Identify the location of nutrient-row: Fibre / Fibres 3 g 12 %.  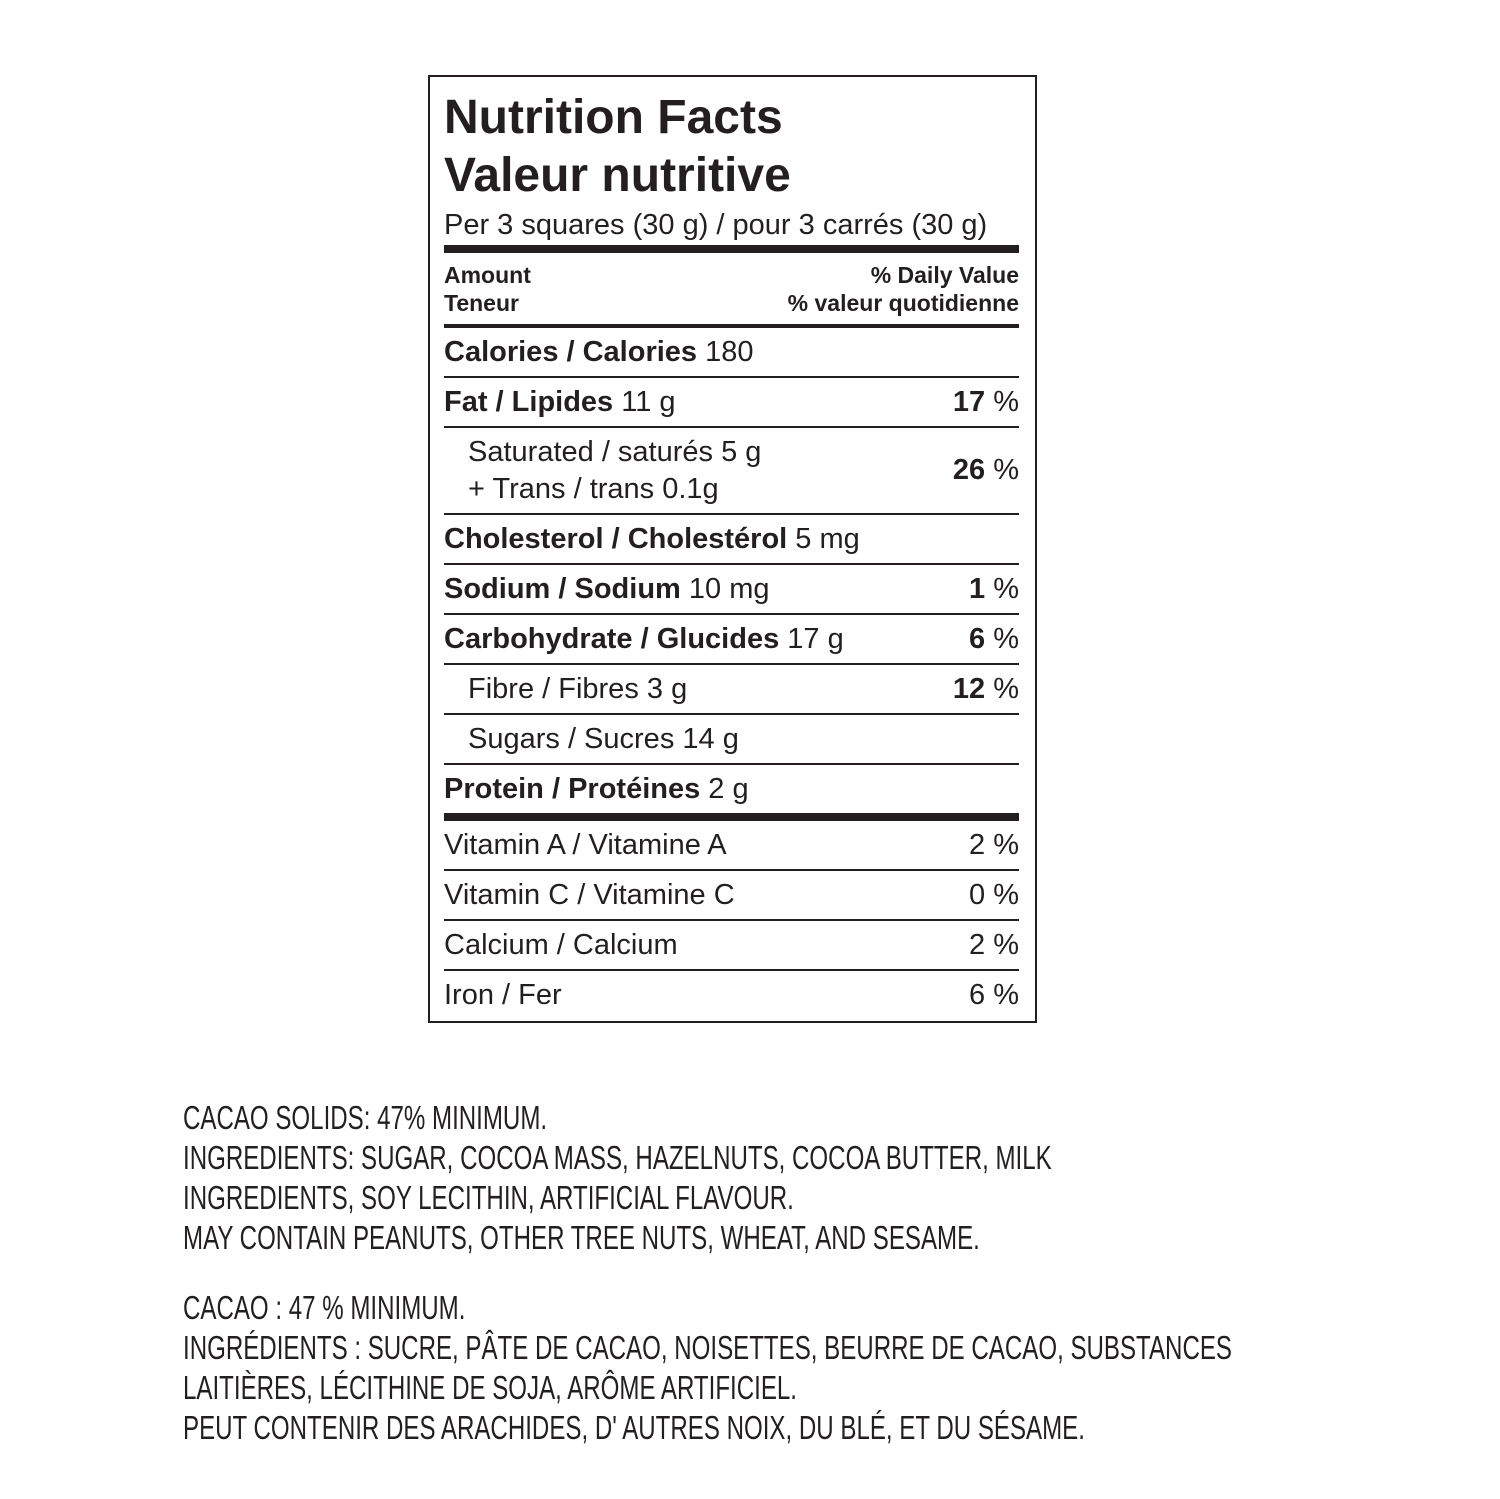
(731, 690).